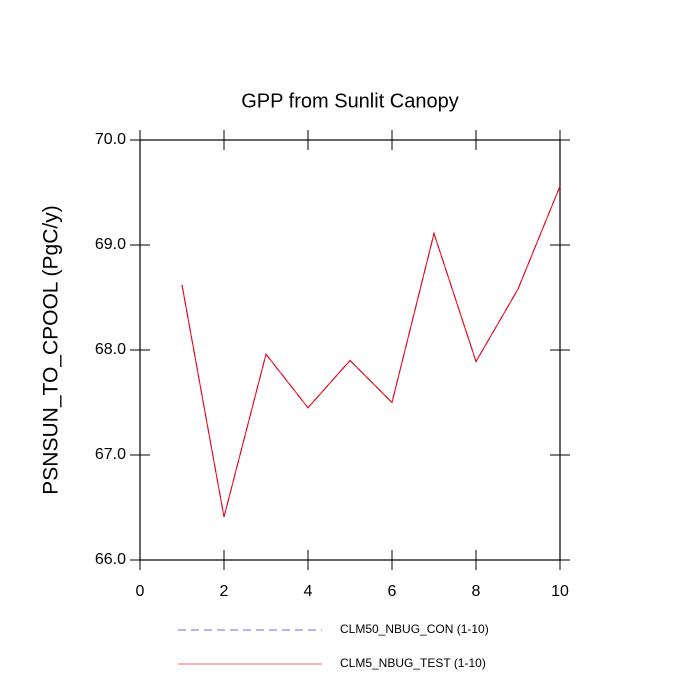 This screenshot has height=700, width=700. I want to click on y-tick-label: 68.0, so click(110, 349).